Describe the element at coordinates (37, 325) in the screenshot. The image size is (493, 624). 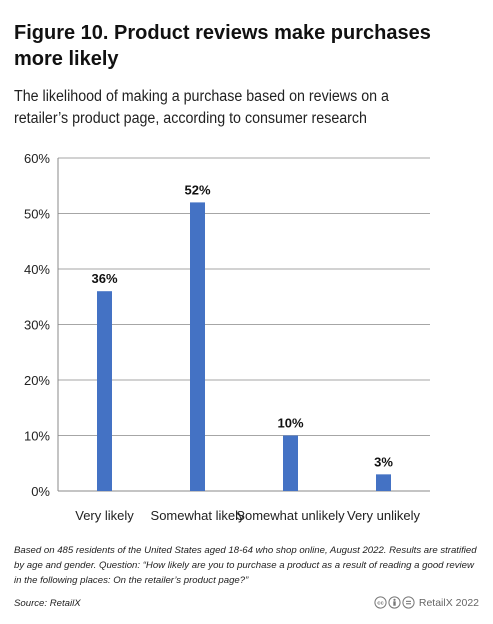
I see `y-tick-label: 30%` at that location.